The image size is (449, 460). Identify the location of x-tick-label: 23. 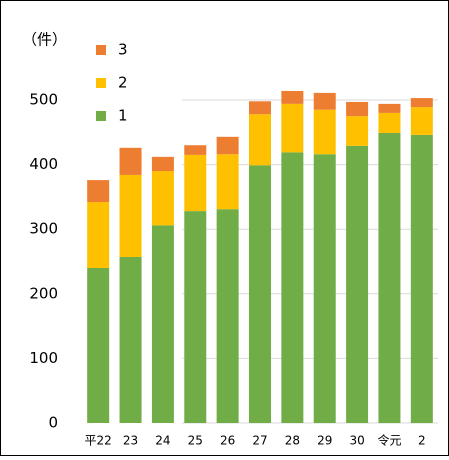
(130, 441).